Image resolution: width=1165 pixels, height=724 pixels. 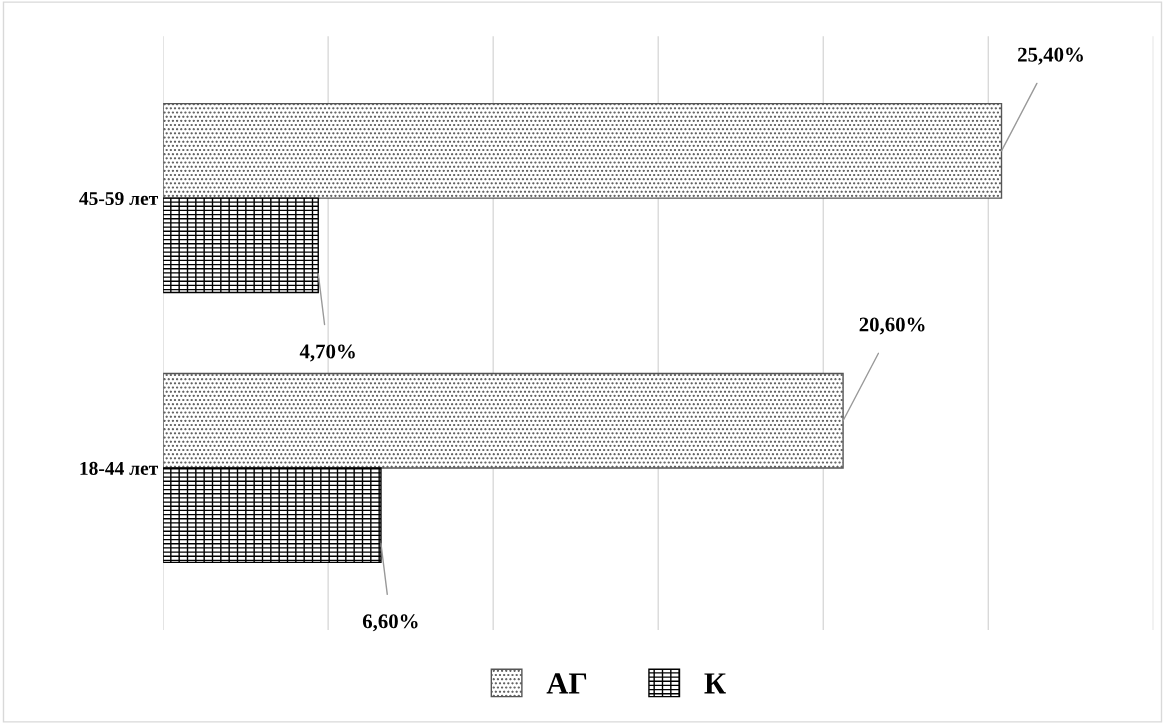 I want to click on data-label: 25,40%, so click(x=1050, y=56).